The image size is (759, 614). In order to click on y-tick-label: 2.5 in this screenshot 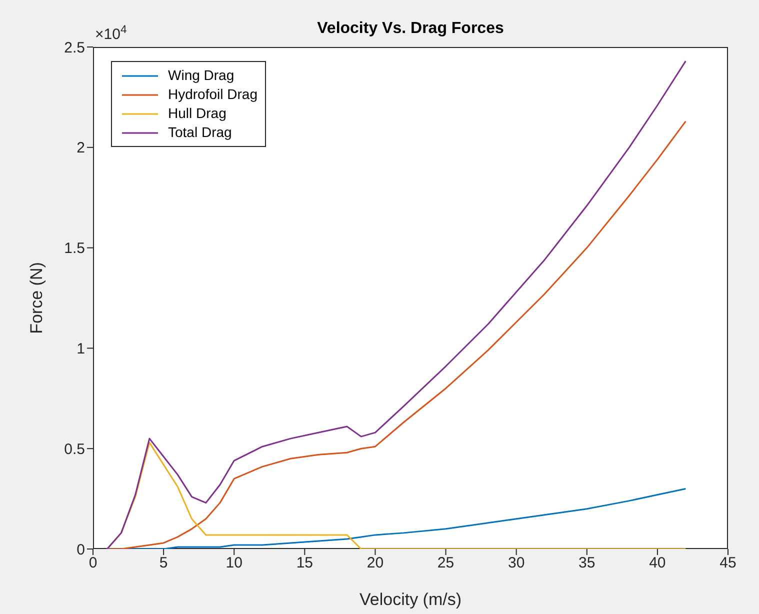, I will do `click(74, 47)`.